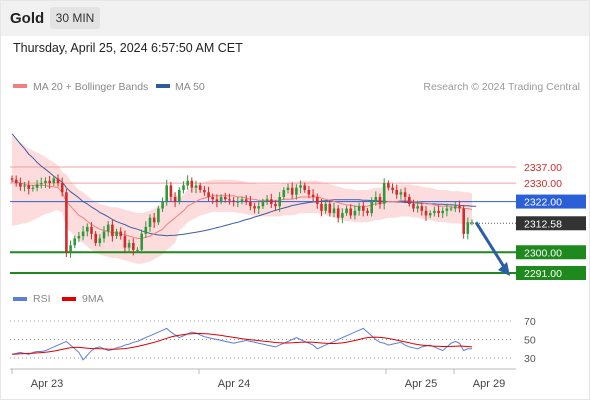  What do you see at coordinates (543, 253) in the screenshot?
I see `level-label-4: 2300.00` at bounding box center [543, 253].